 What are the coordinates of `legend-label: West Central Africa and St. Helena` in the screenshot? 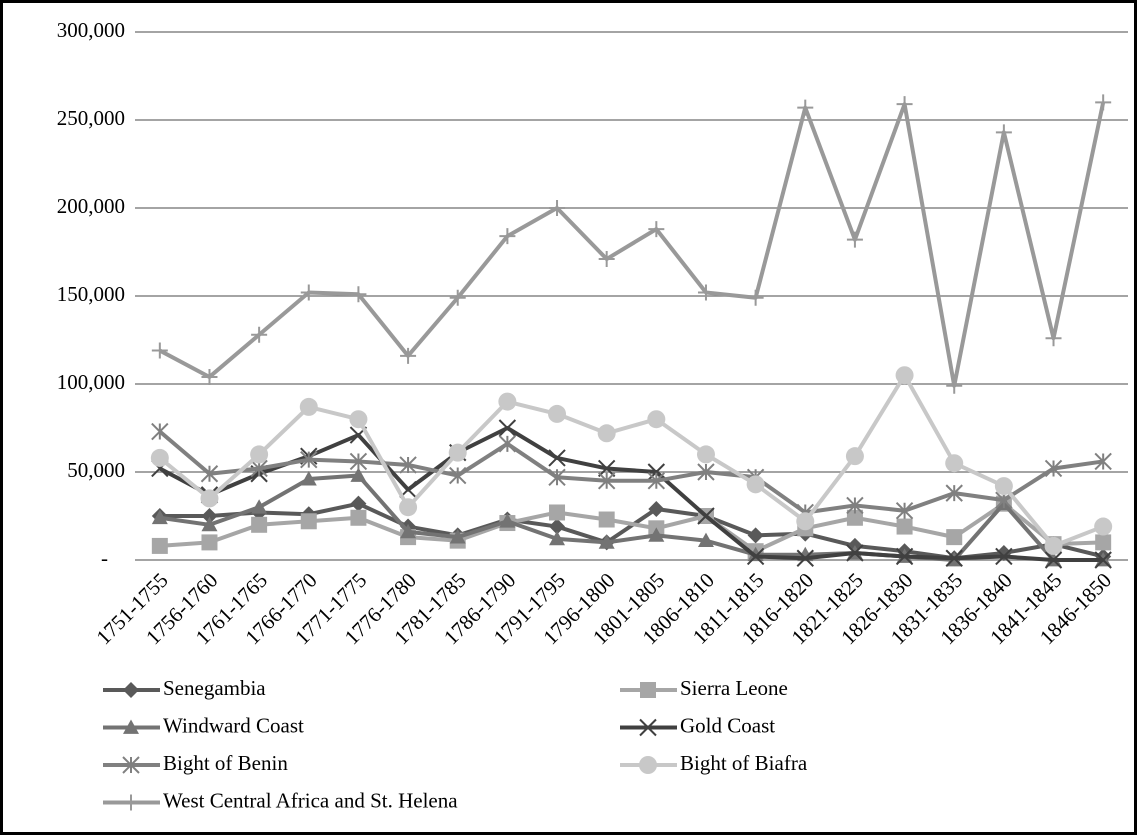 It's located at (310, 800).